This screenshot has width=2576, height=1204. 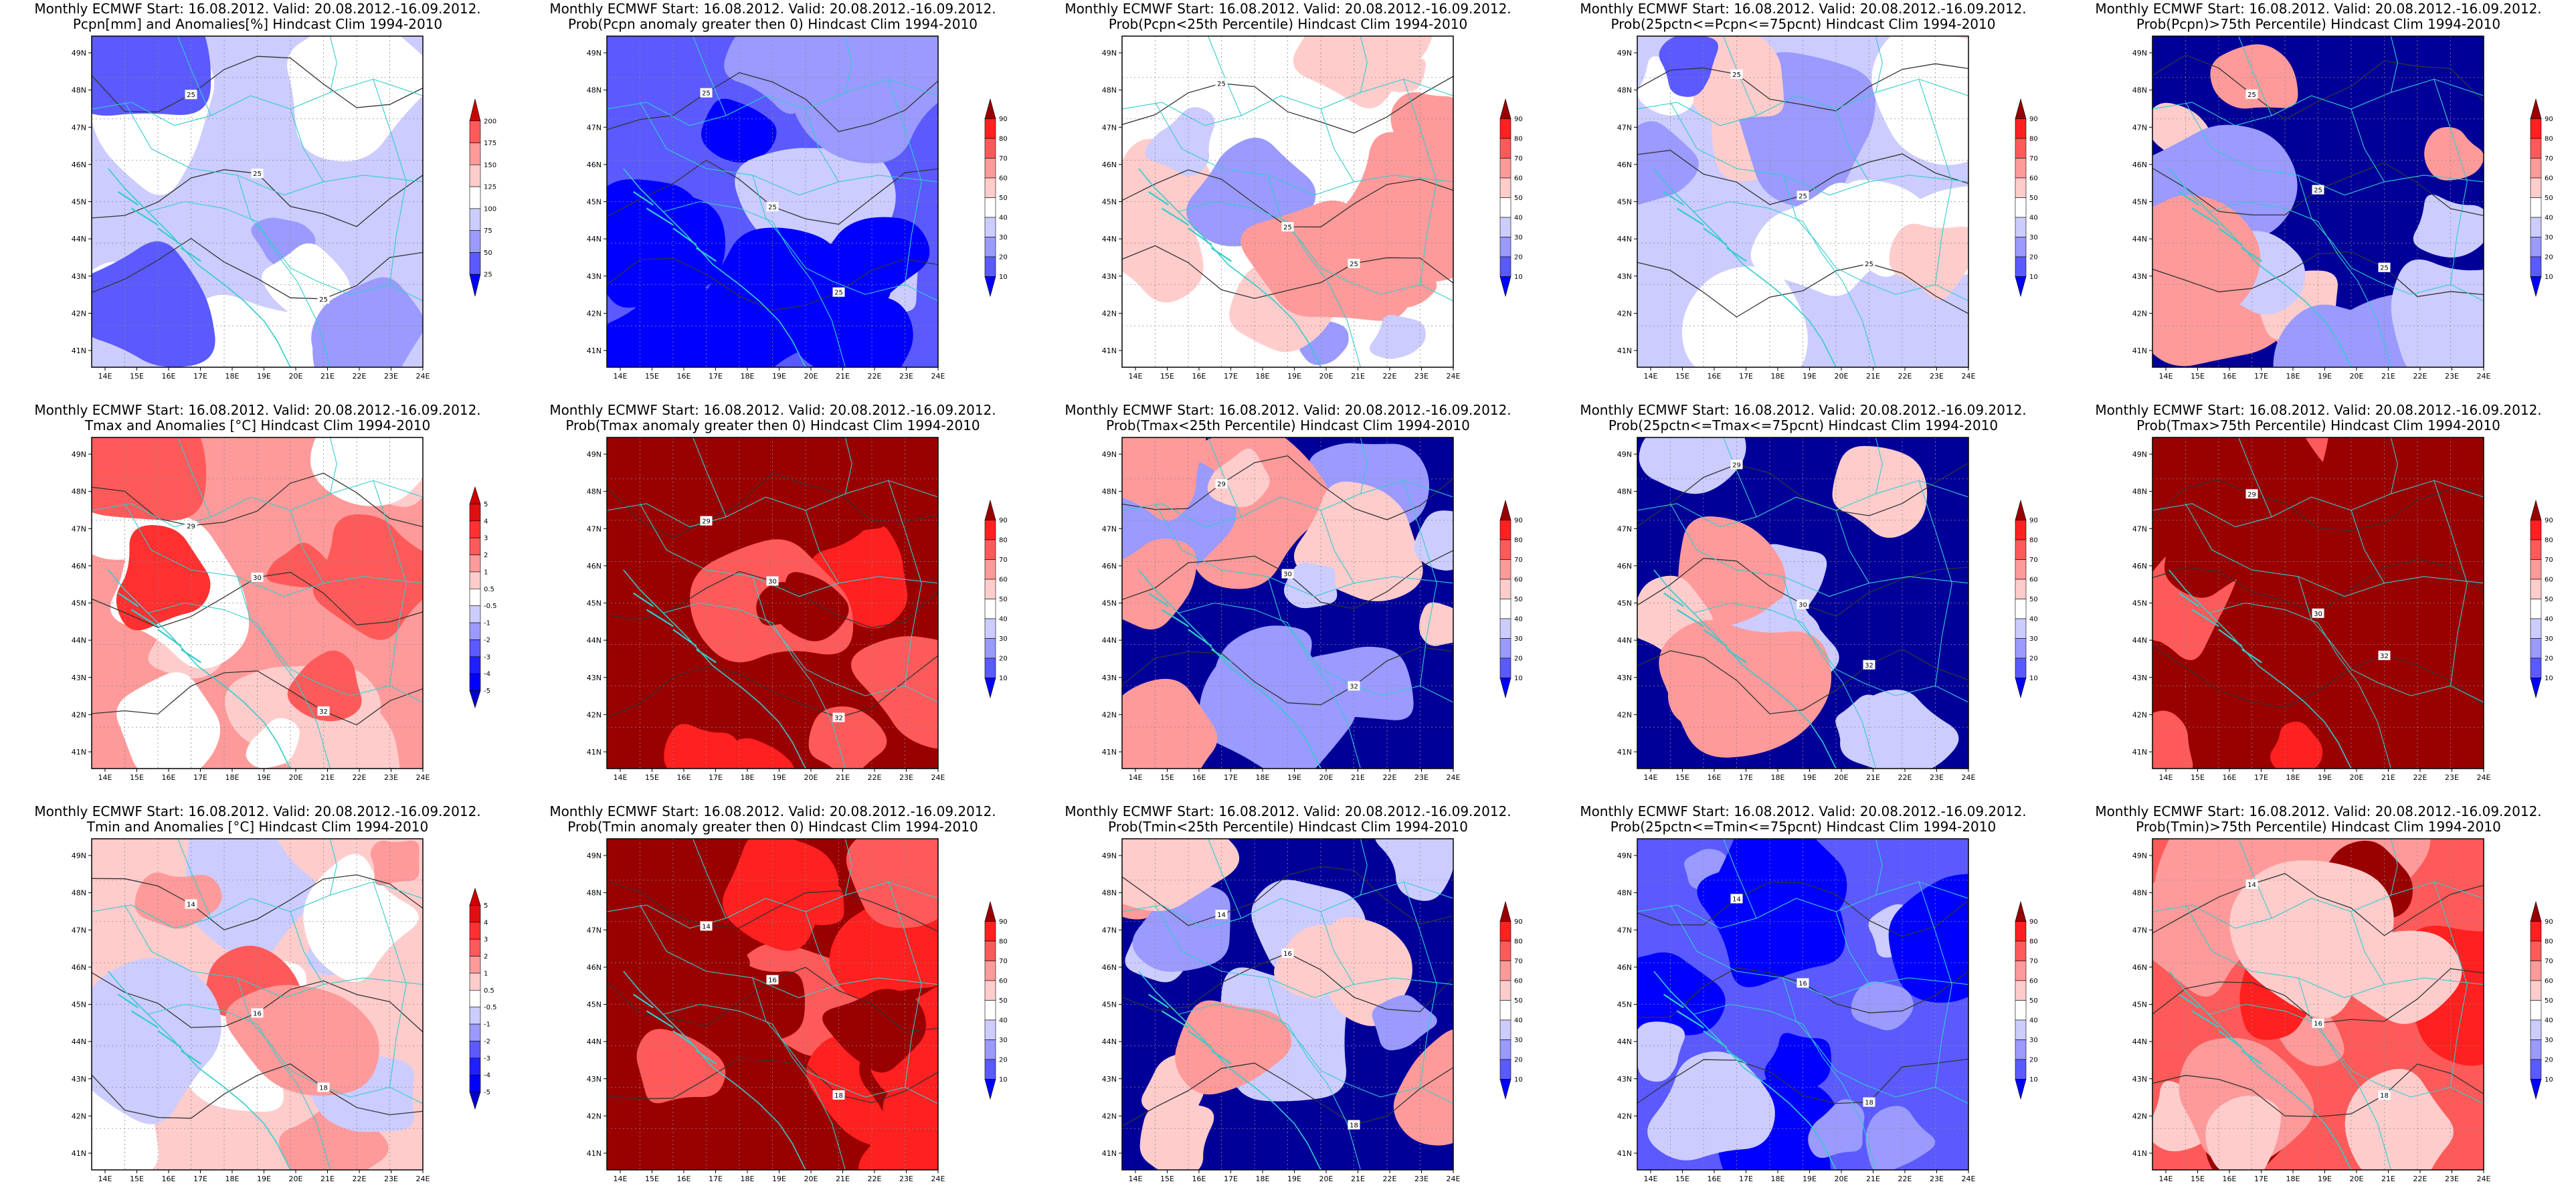 I want to click on lon-tick-label: 14E, so click(x=2166, y=376).